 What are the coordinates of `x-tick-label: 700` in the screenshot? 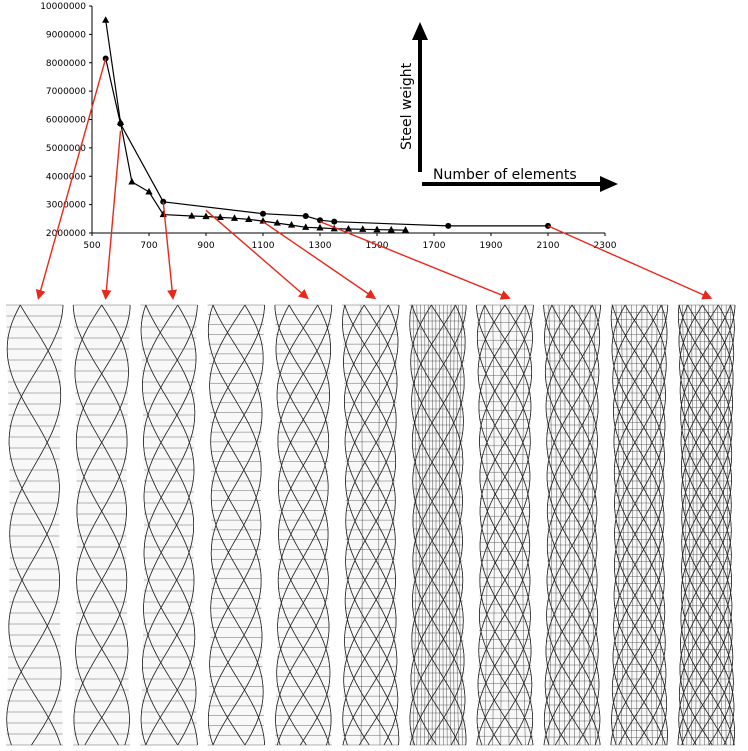 It's located at (148, 246).